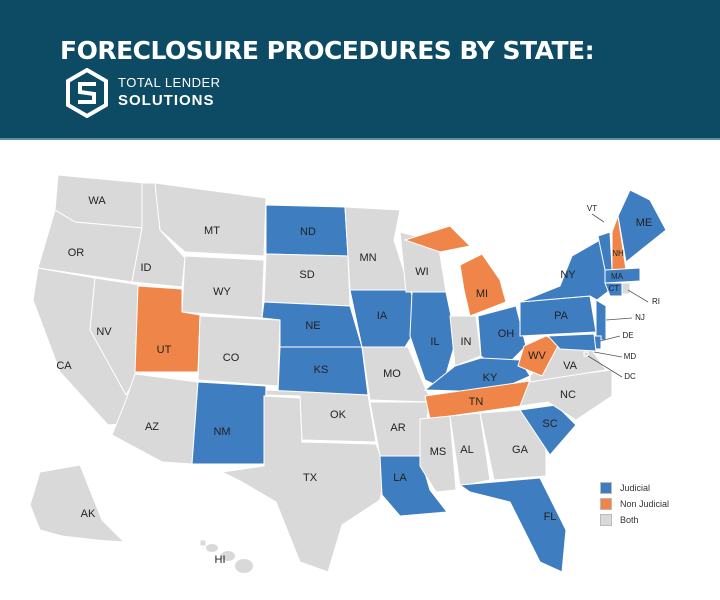  Describe the element at coordinates (586, 354) in the screenshot. I see `state-dc` at that location.